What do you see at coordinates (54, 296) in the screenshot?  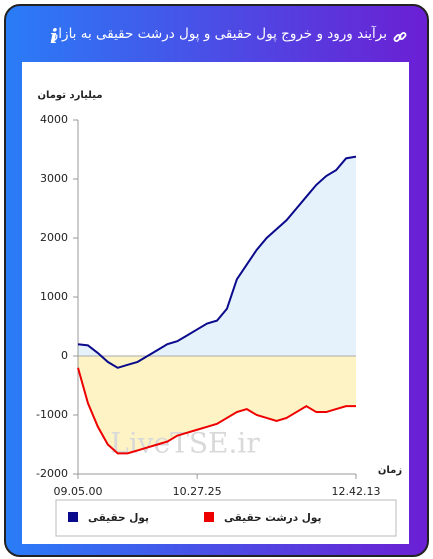 I see `y-tick-label: 1000` at bounding box center [54, 296].